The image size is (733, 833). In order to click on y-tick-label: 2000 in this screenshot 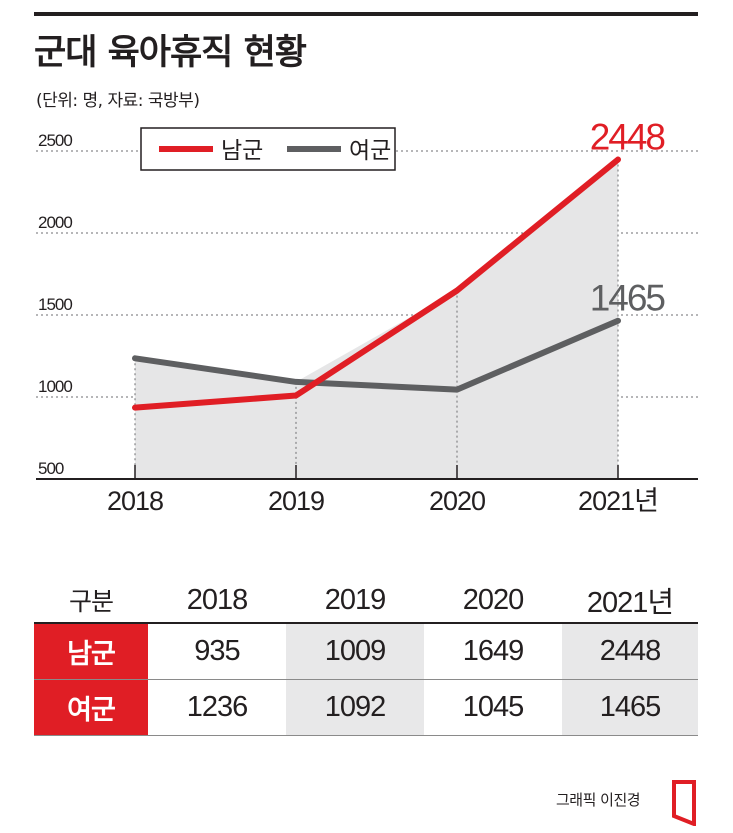, I will do `click(55, 222)`.